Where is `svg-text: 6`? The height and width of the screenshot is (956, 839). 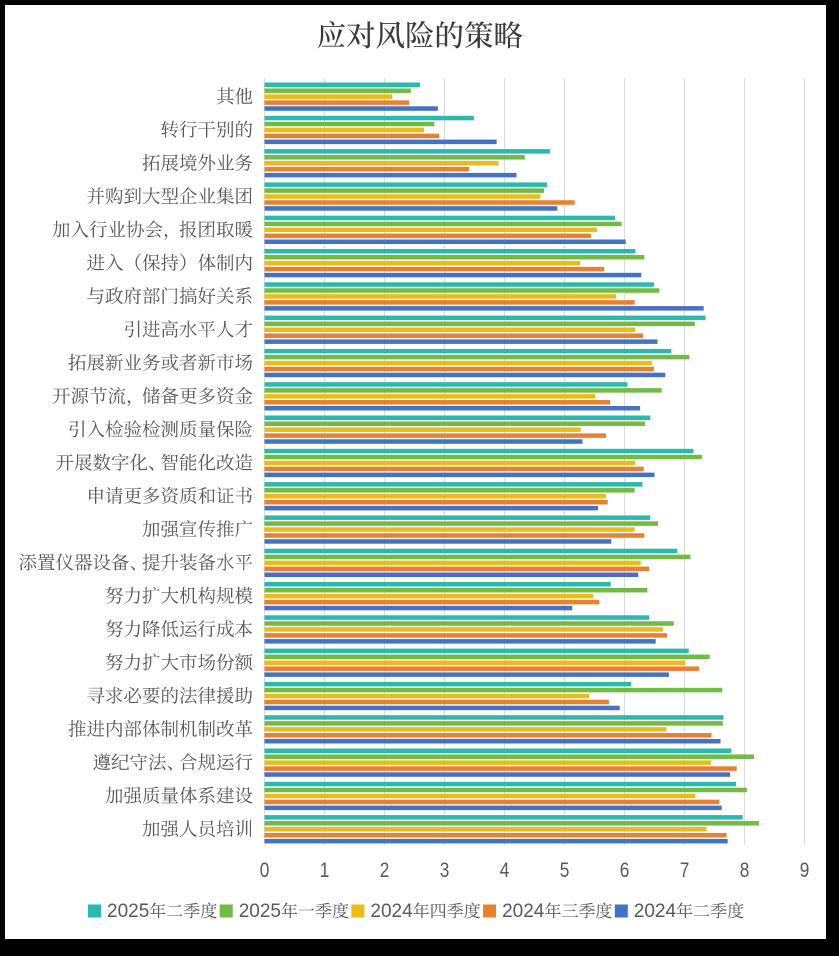 svg-text: 6 is located at coordinates (625, 871).